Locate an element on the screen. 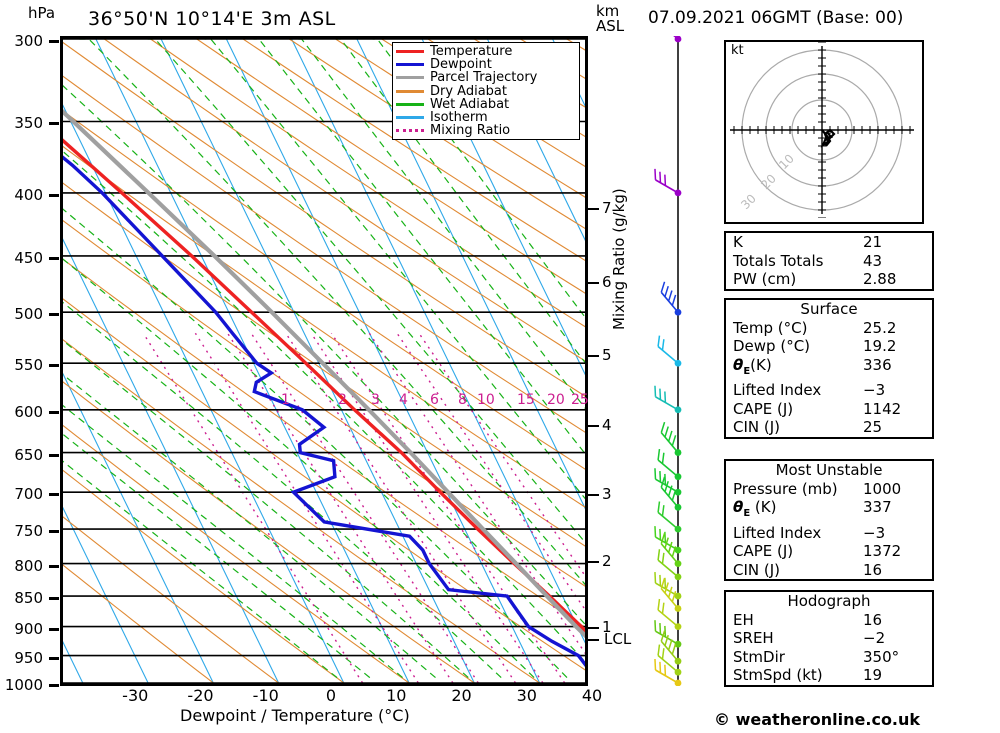 This screenshot has height=733, width=1000. indices-panel: K 21 Totals Totals 43 PW (cm) 2.88 is located at coordinates (829, 261).